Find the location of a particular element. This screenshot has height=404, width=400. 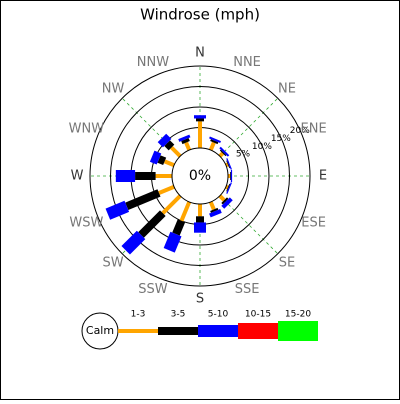

direction-label: ENE is located at coordinates (314, 128).